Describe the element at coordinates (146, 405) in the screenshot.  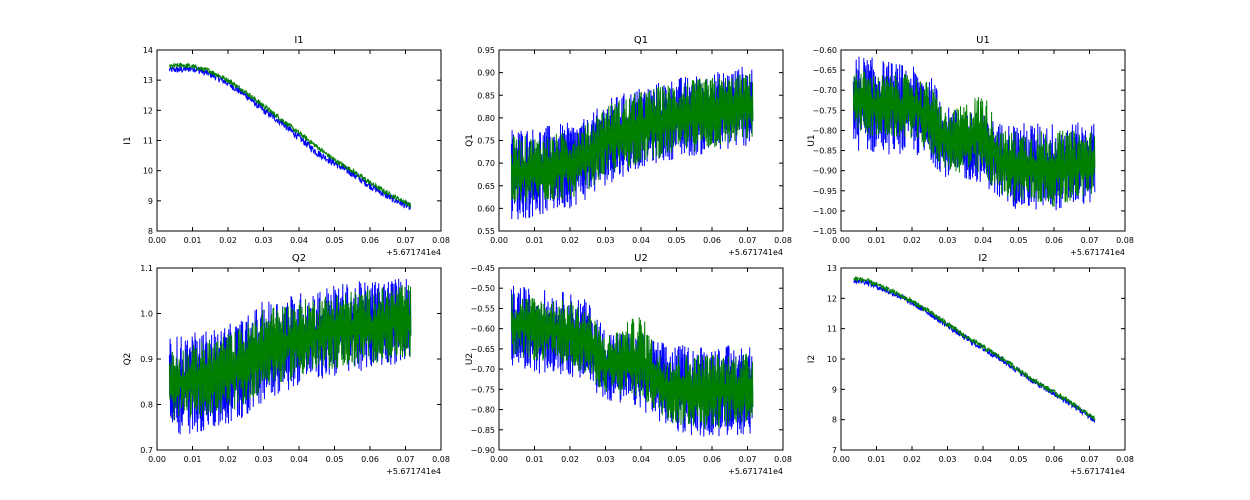
I see `y-tick-label: 0.8` at that location.